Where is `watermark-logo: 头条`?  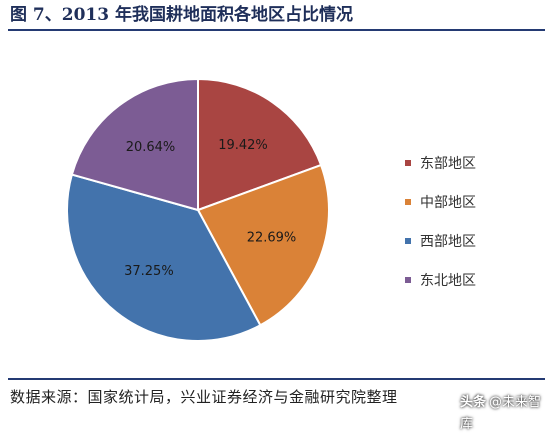
watermark-logo: 头条 is located at coordinates (473, 402).